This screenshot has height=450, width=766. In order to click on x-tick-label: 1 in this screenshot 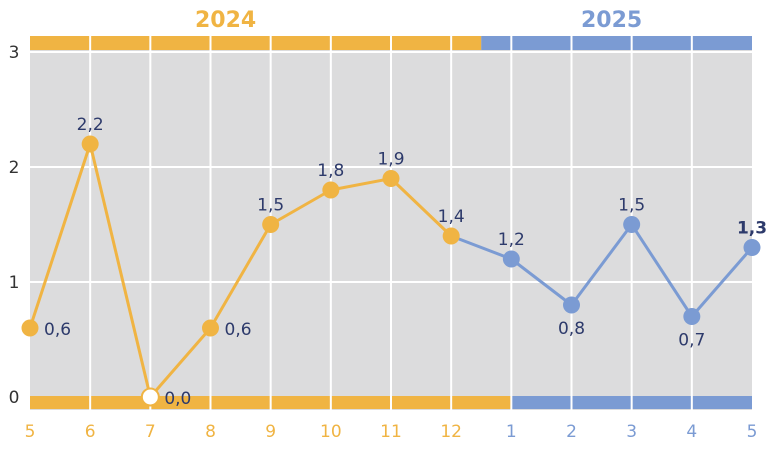, I will do `click(511, 432)`.